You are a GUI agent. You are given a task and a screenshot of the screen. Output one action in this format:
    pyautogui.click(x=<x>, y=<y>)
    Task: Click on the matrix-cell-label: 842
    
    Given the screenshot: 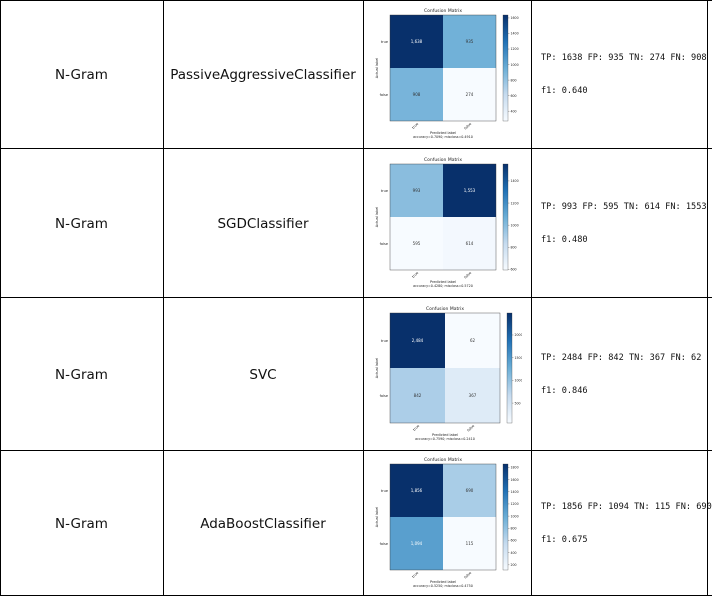 What is the action you would take?
    pyautogui.click(x=418, y=395)
    